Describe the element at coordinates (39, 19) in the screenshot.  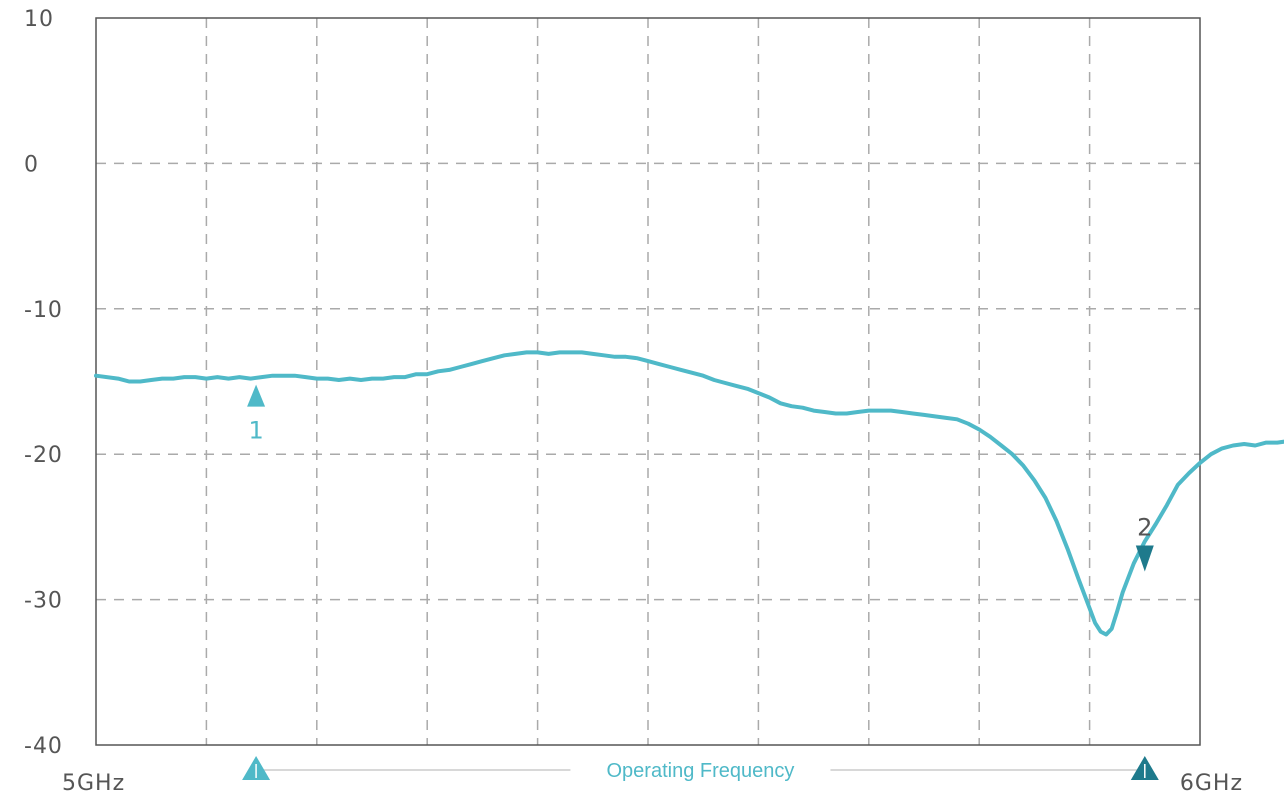
I see `y-tick-label: 10` at that location.